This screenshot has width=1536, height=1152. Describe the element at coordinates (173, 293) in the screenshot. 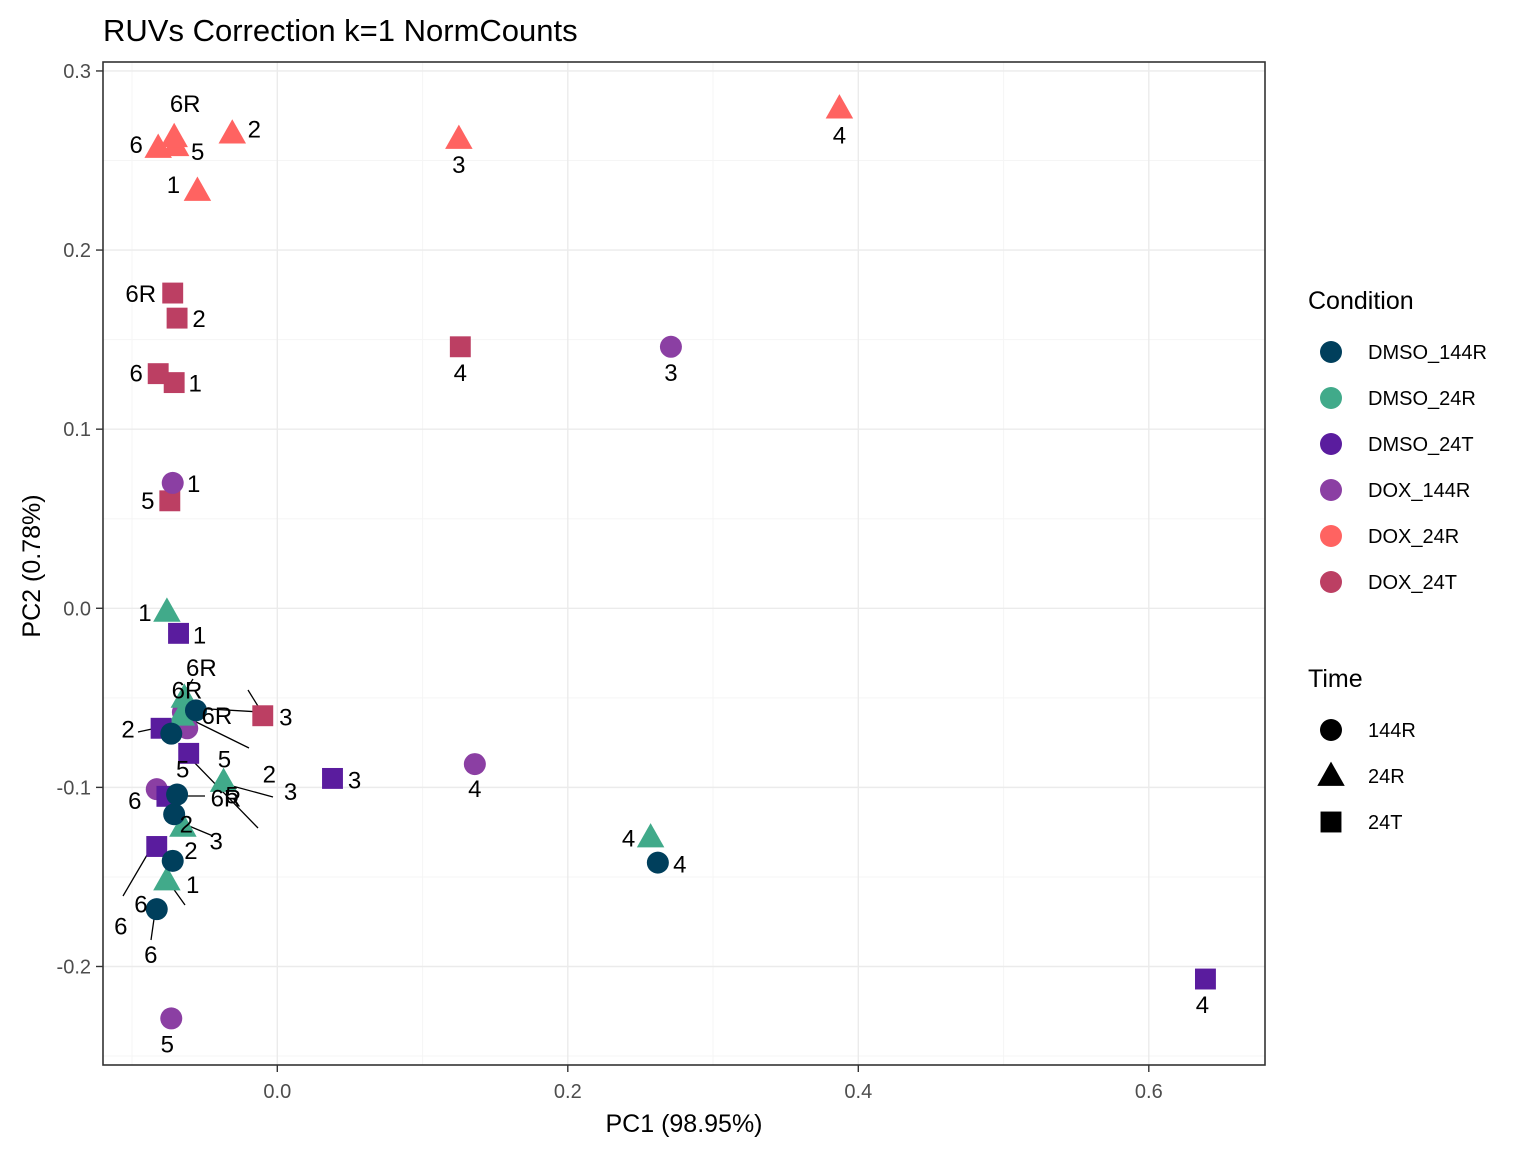

I see `point-dox-24t-6r` at that location.